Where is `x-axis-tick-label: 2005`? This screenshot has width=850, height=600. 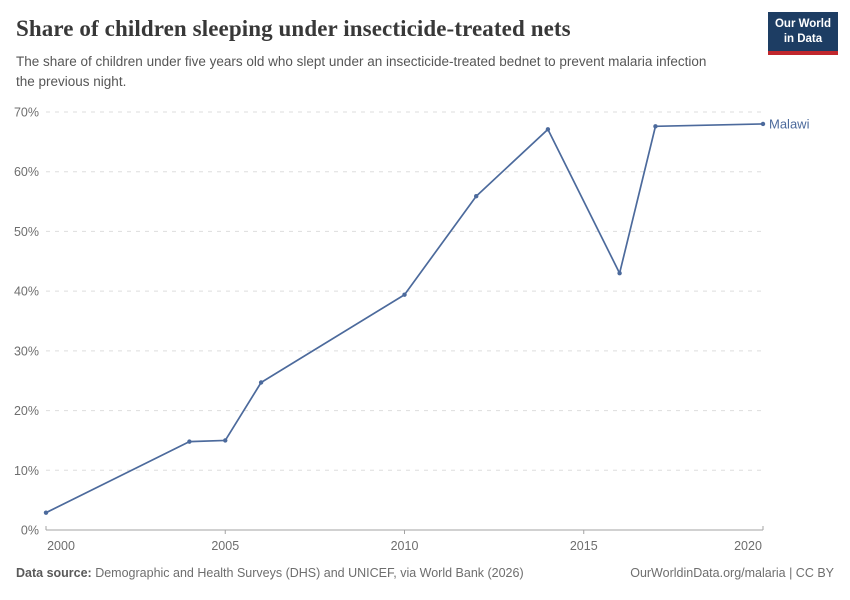 x-axis-tick-label: 2005 is located at coordinates (225, 546).